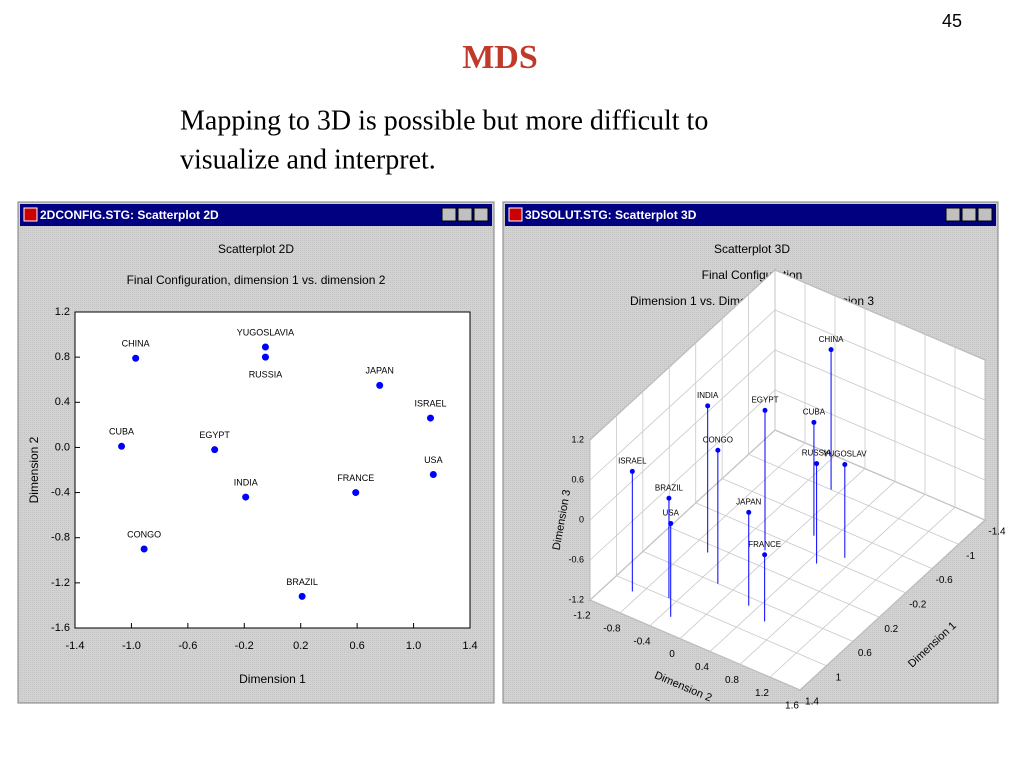  I want to click on x-axis-label: Dimension 1, so click(272, 679).